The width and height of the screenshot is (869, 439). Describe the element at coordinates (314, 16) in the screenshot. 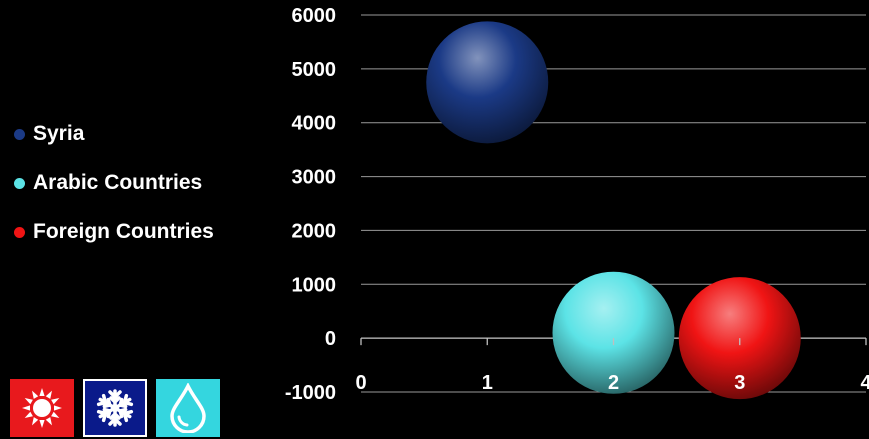

I see `y-tick-label: 6000` at that location.